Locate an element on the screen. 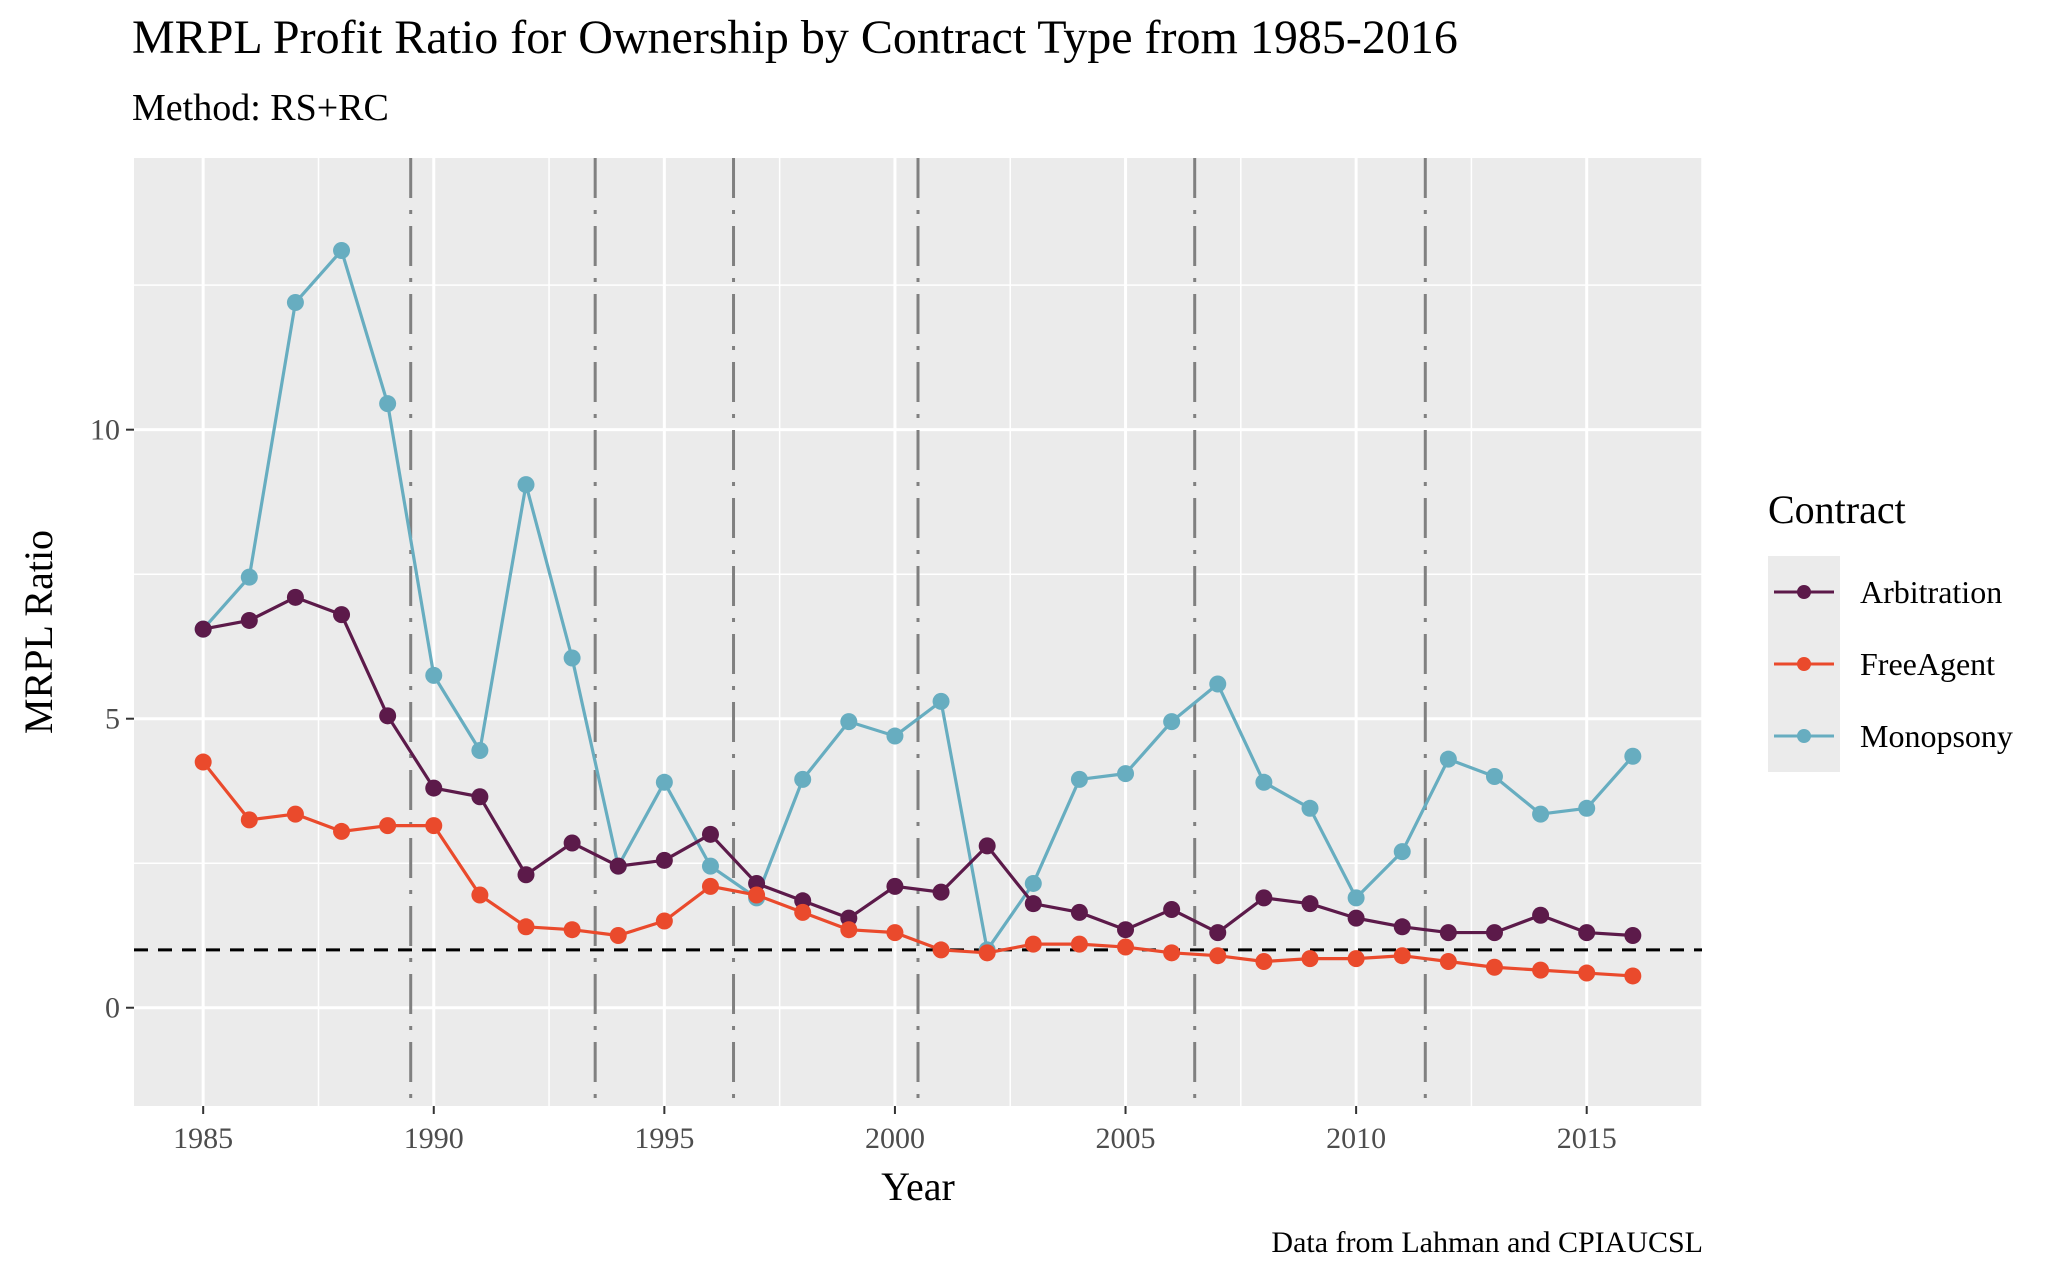 The image size is (2071, 1280). x-tick-label: 2015 is located at coordinates (1587, 1138).